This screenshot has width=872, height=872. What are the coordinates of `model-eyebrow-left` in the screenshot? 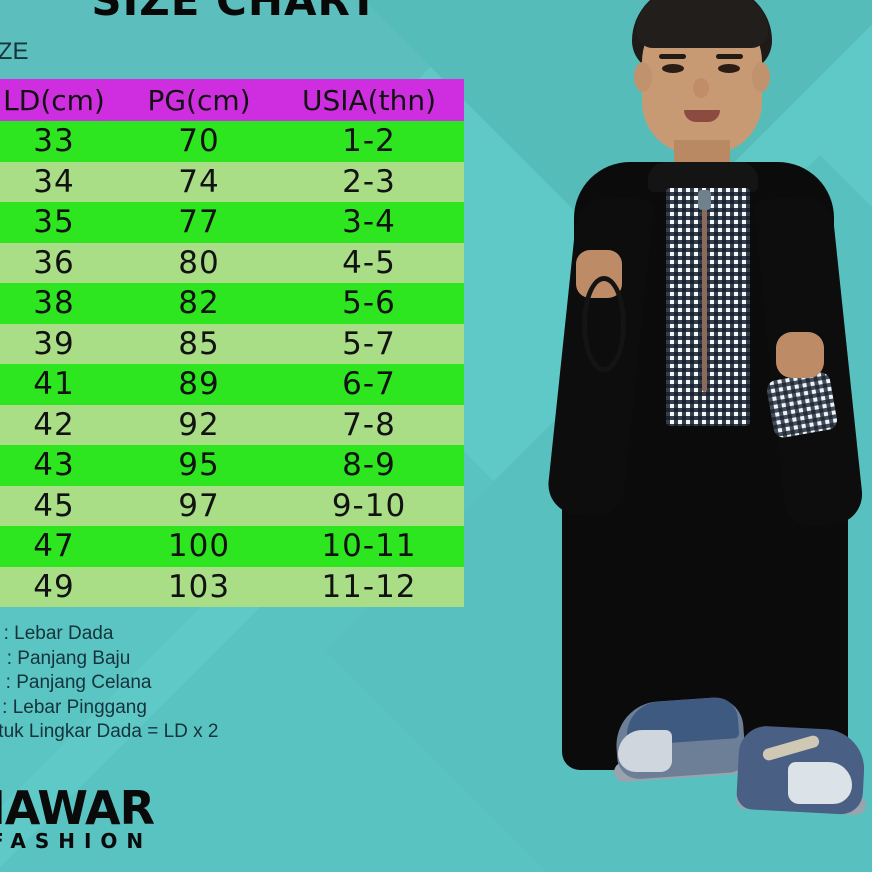 It's located at (672, 56).